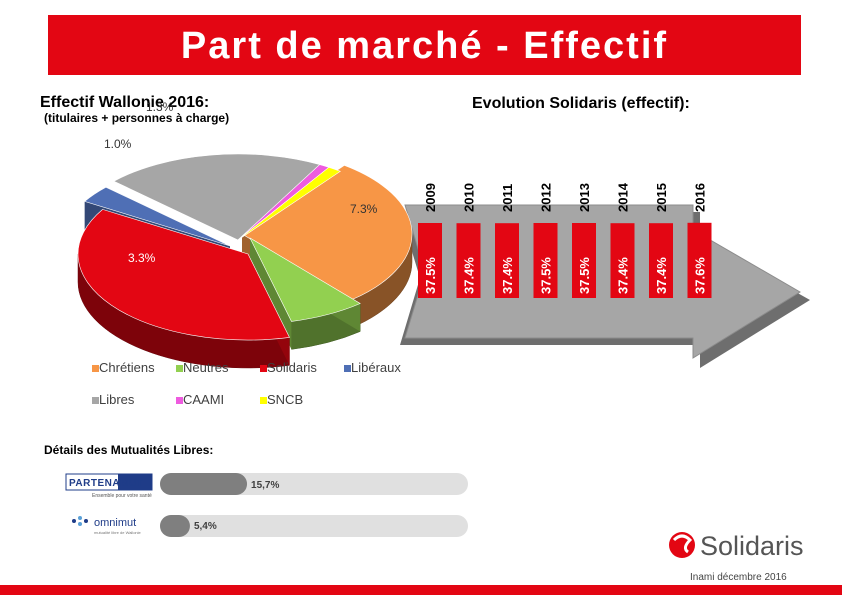 Image resolution: width=842 pixels, height=595 pixels. Describe the element at coordinates (581, 103) in the screenshot. I see `right-heading: Evolution Solidaris (effectif):` at that location.